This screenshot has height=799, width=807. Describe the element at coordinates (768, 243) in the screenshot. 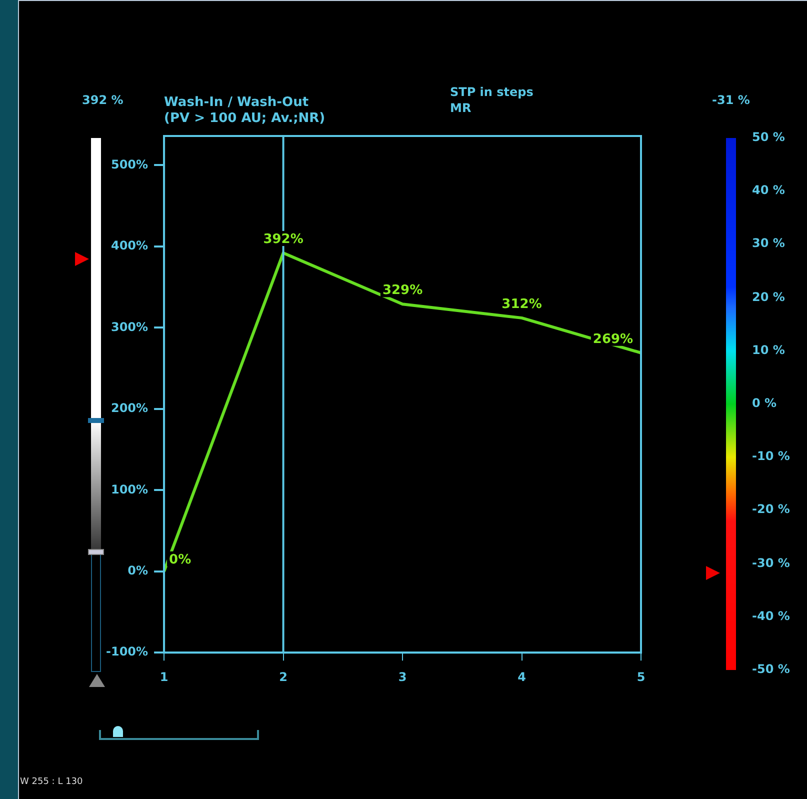

I see `color-bar-label: 30 %` at that location.